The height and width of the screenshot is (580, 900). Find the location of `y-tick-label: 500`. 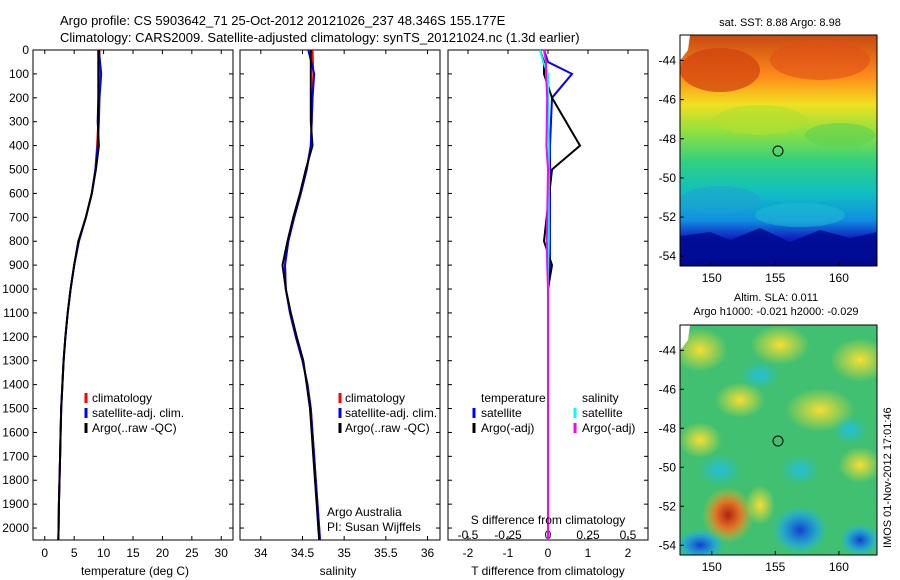

y-tick-label: 500 is located at coordinates (19, 170).